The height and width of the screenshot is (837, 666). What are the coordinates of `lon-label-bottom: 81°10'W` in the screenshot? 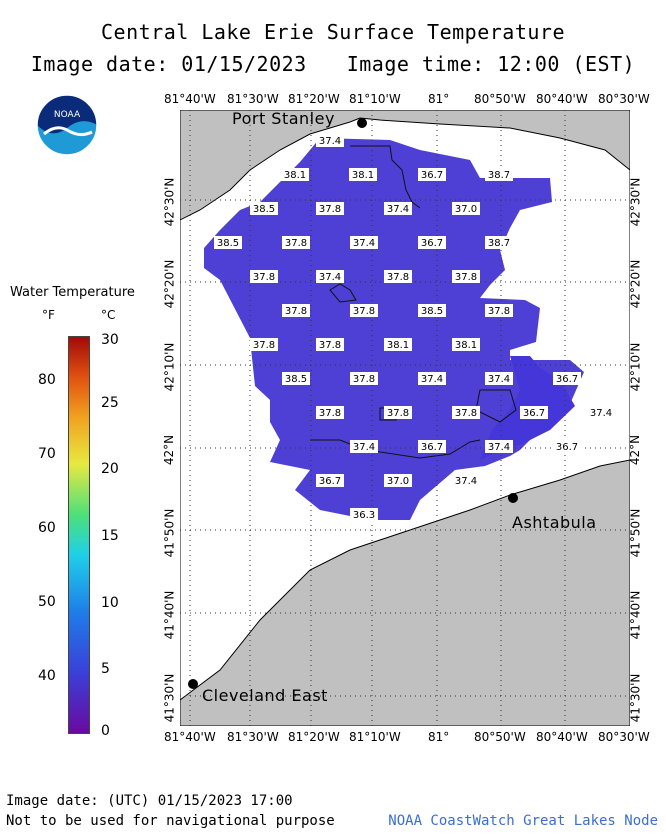 It's located at (375, 737).